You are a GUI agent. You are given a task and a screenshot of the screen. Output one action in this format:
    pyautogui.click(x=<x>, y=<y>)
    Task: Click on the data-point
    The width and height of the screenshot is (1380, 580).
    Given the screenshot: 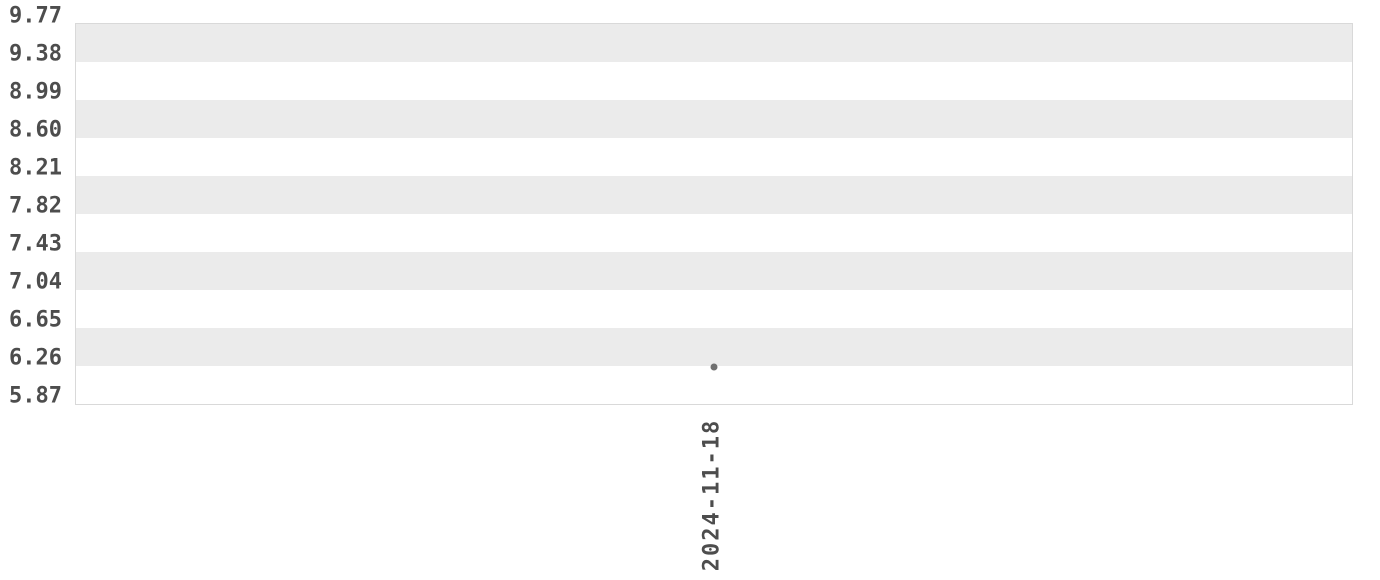 What is the action you would take?
    pyautogui.click(x=714, y=367)
    